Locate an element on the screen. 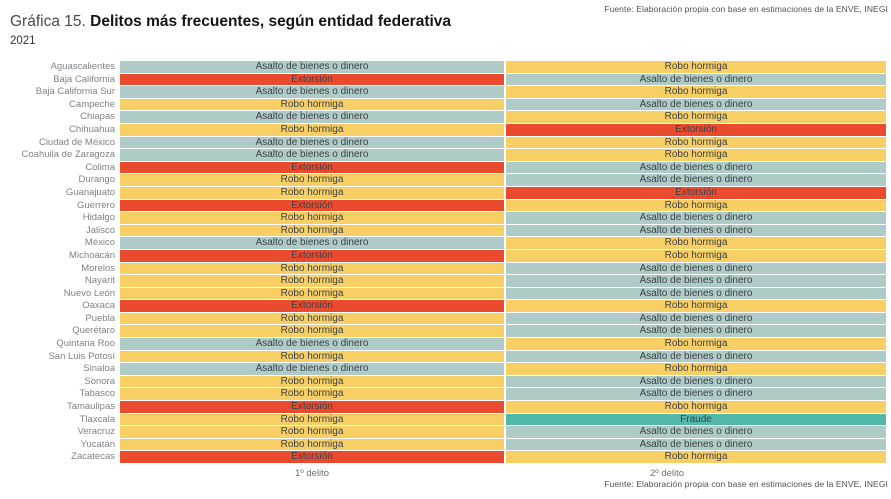 This screenshot has height=499, width=891. second-crime-cell: Fraude is located at coordinates (696, 419).